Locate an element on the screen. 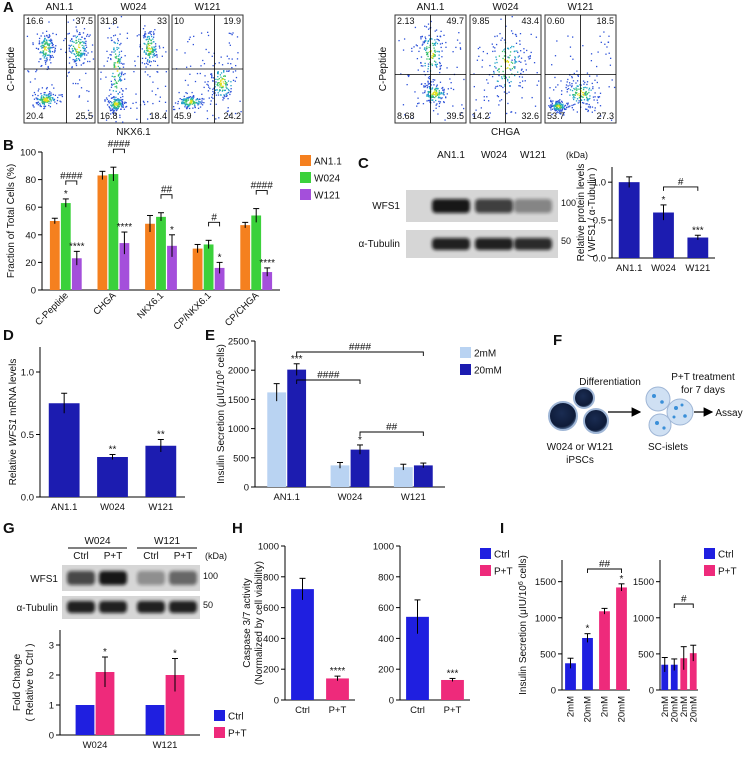  blot-band is located at coordinates (494, 206).